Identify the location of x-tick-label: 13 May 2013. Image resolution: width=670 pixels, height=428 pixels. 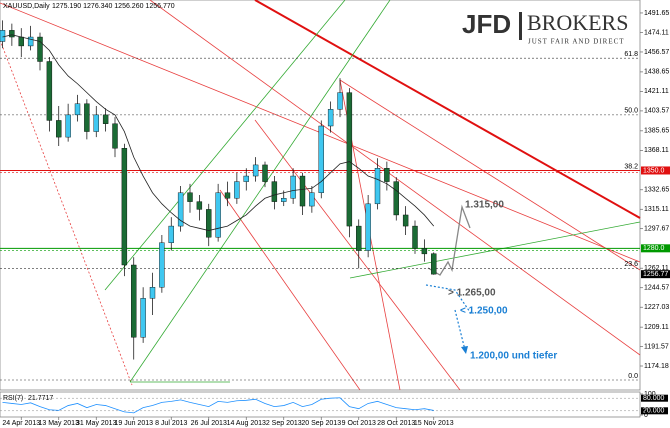
(59, 423).